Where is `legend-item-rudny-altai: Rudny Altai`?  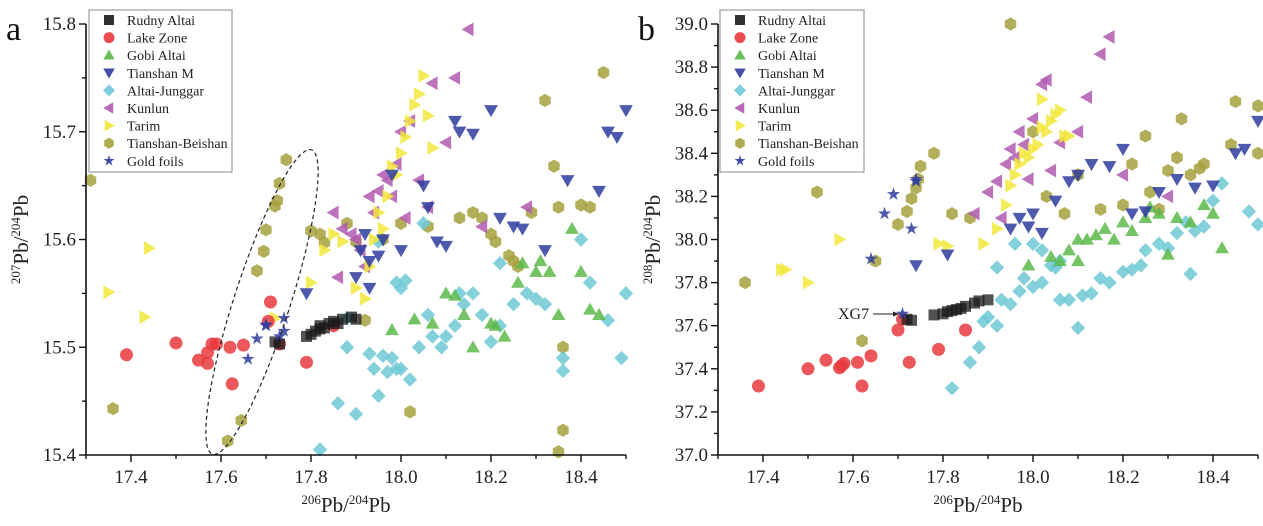
legend-item-rudny-altai: Rudny Altai is located at coordinates (149, 21).